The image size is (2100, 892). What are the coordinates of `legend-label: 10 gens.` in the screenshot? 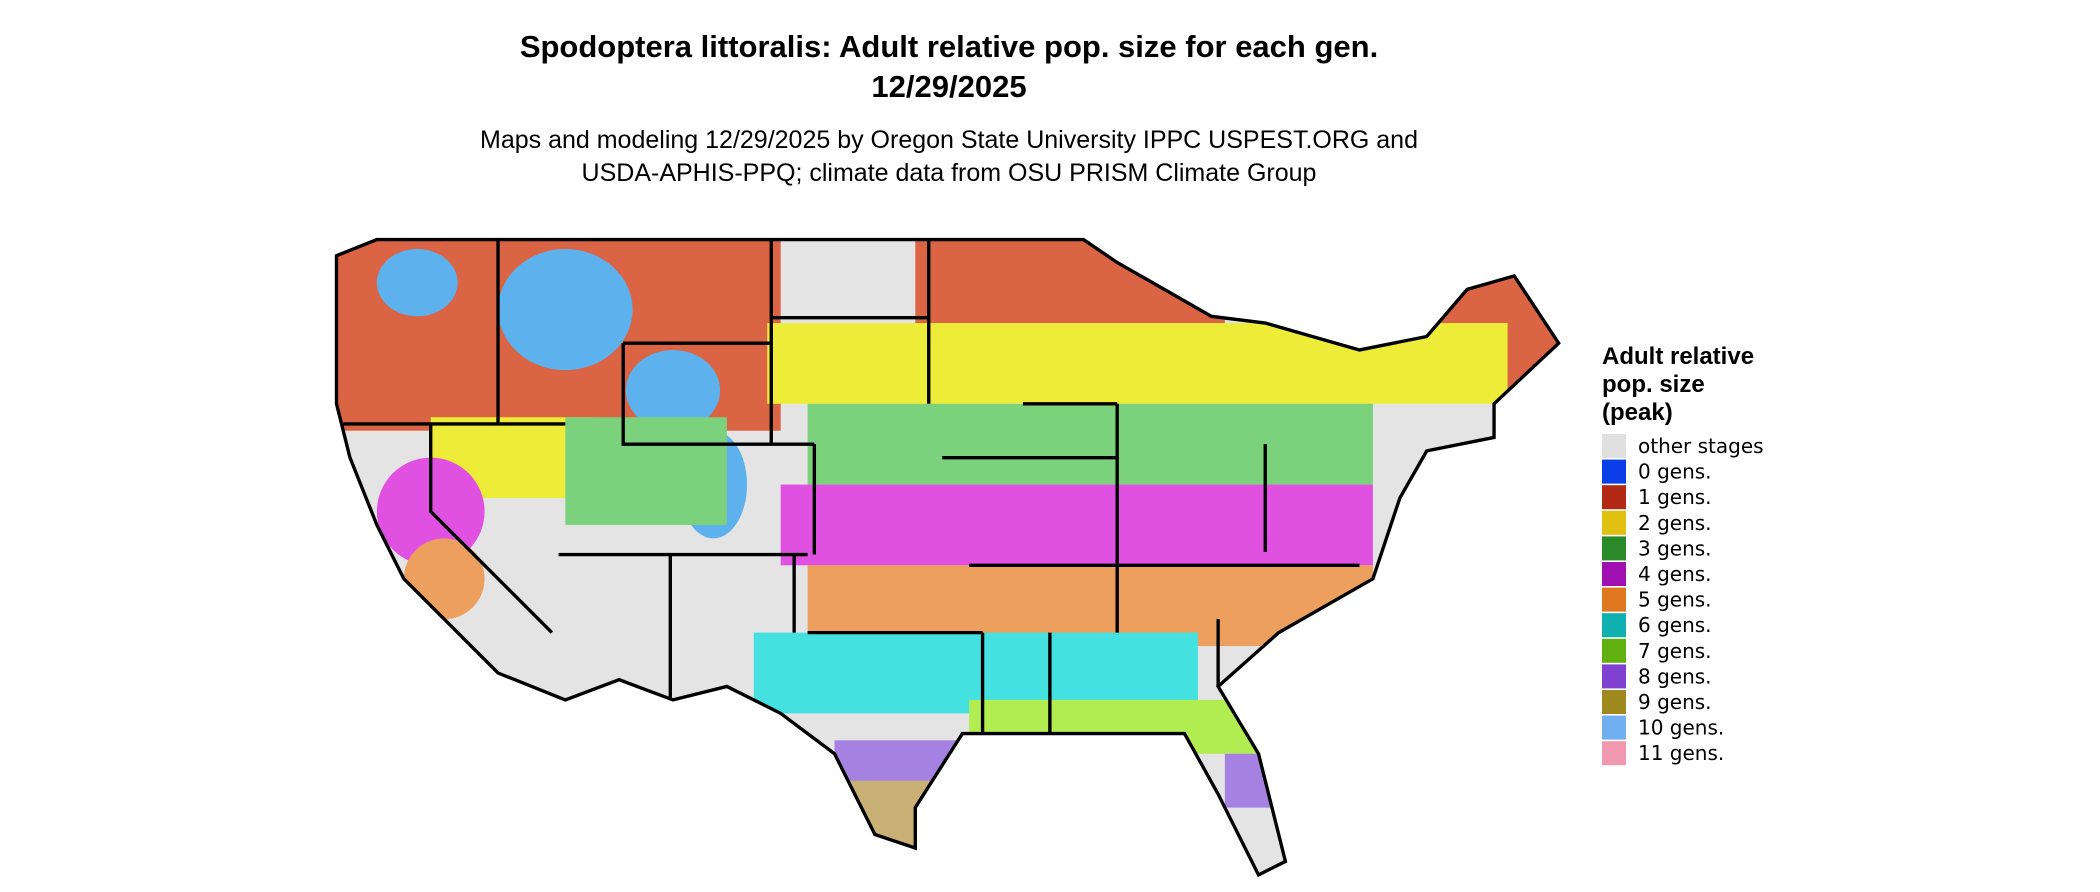 It's located at (1681, 728).